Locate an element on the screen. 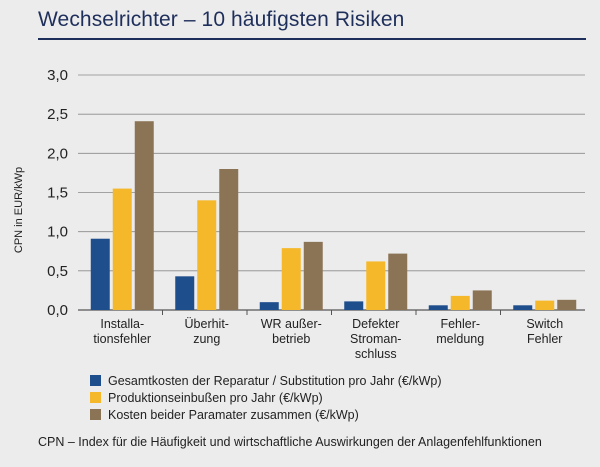  category-label: Installa-tionsfehler is located at coordinates (122, 331).